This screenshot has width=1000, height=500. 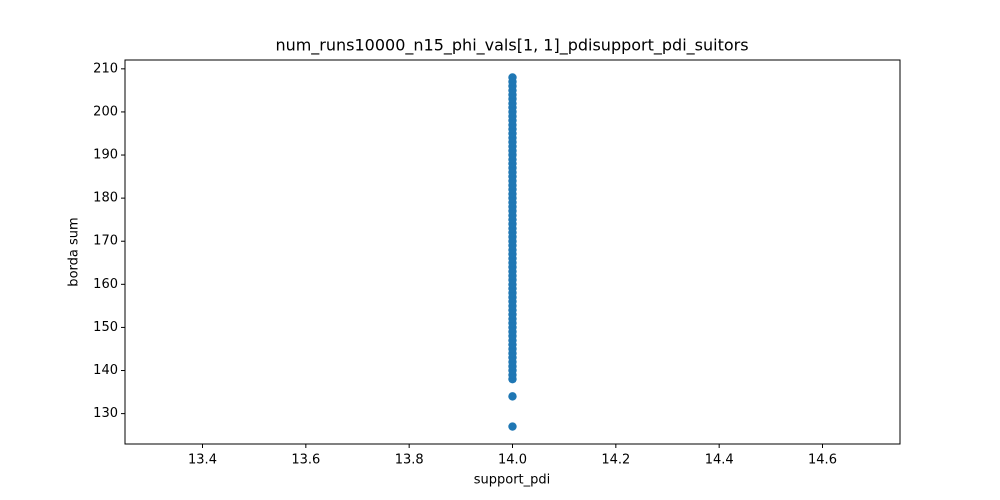 I want to click on x-axis-label: support_pdi, so click(x=512, y=480).